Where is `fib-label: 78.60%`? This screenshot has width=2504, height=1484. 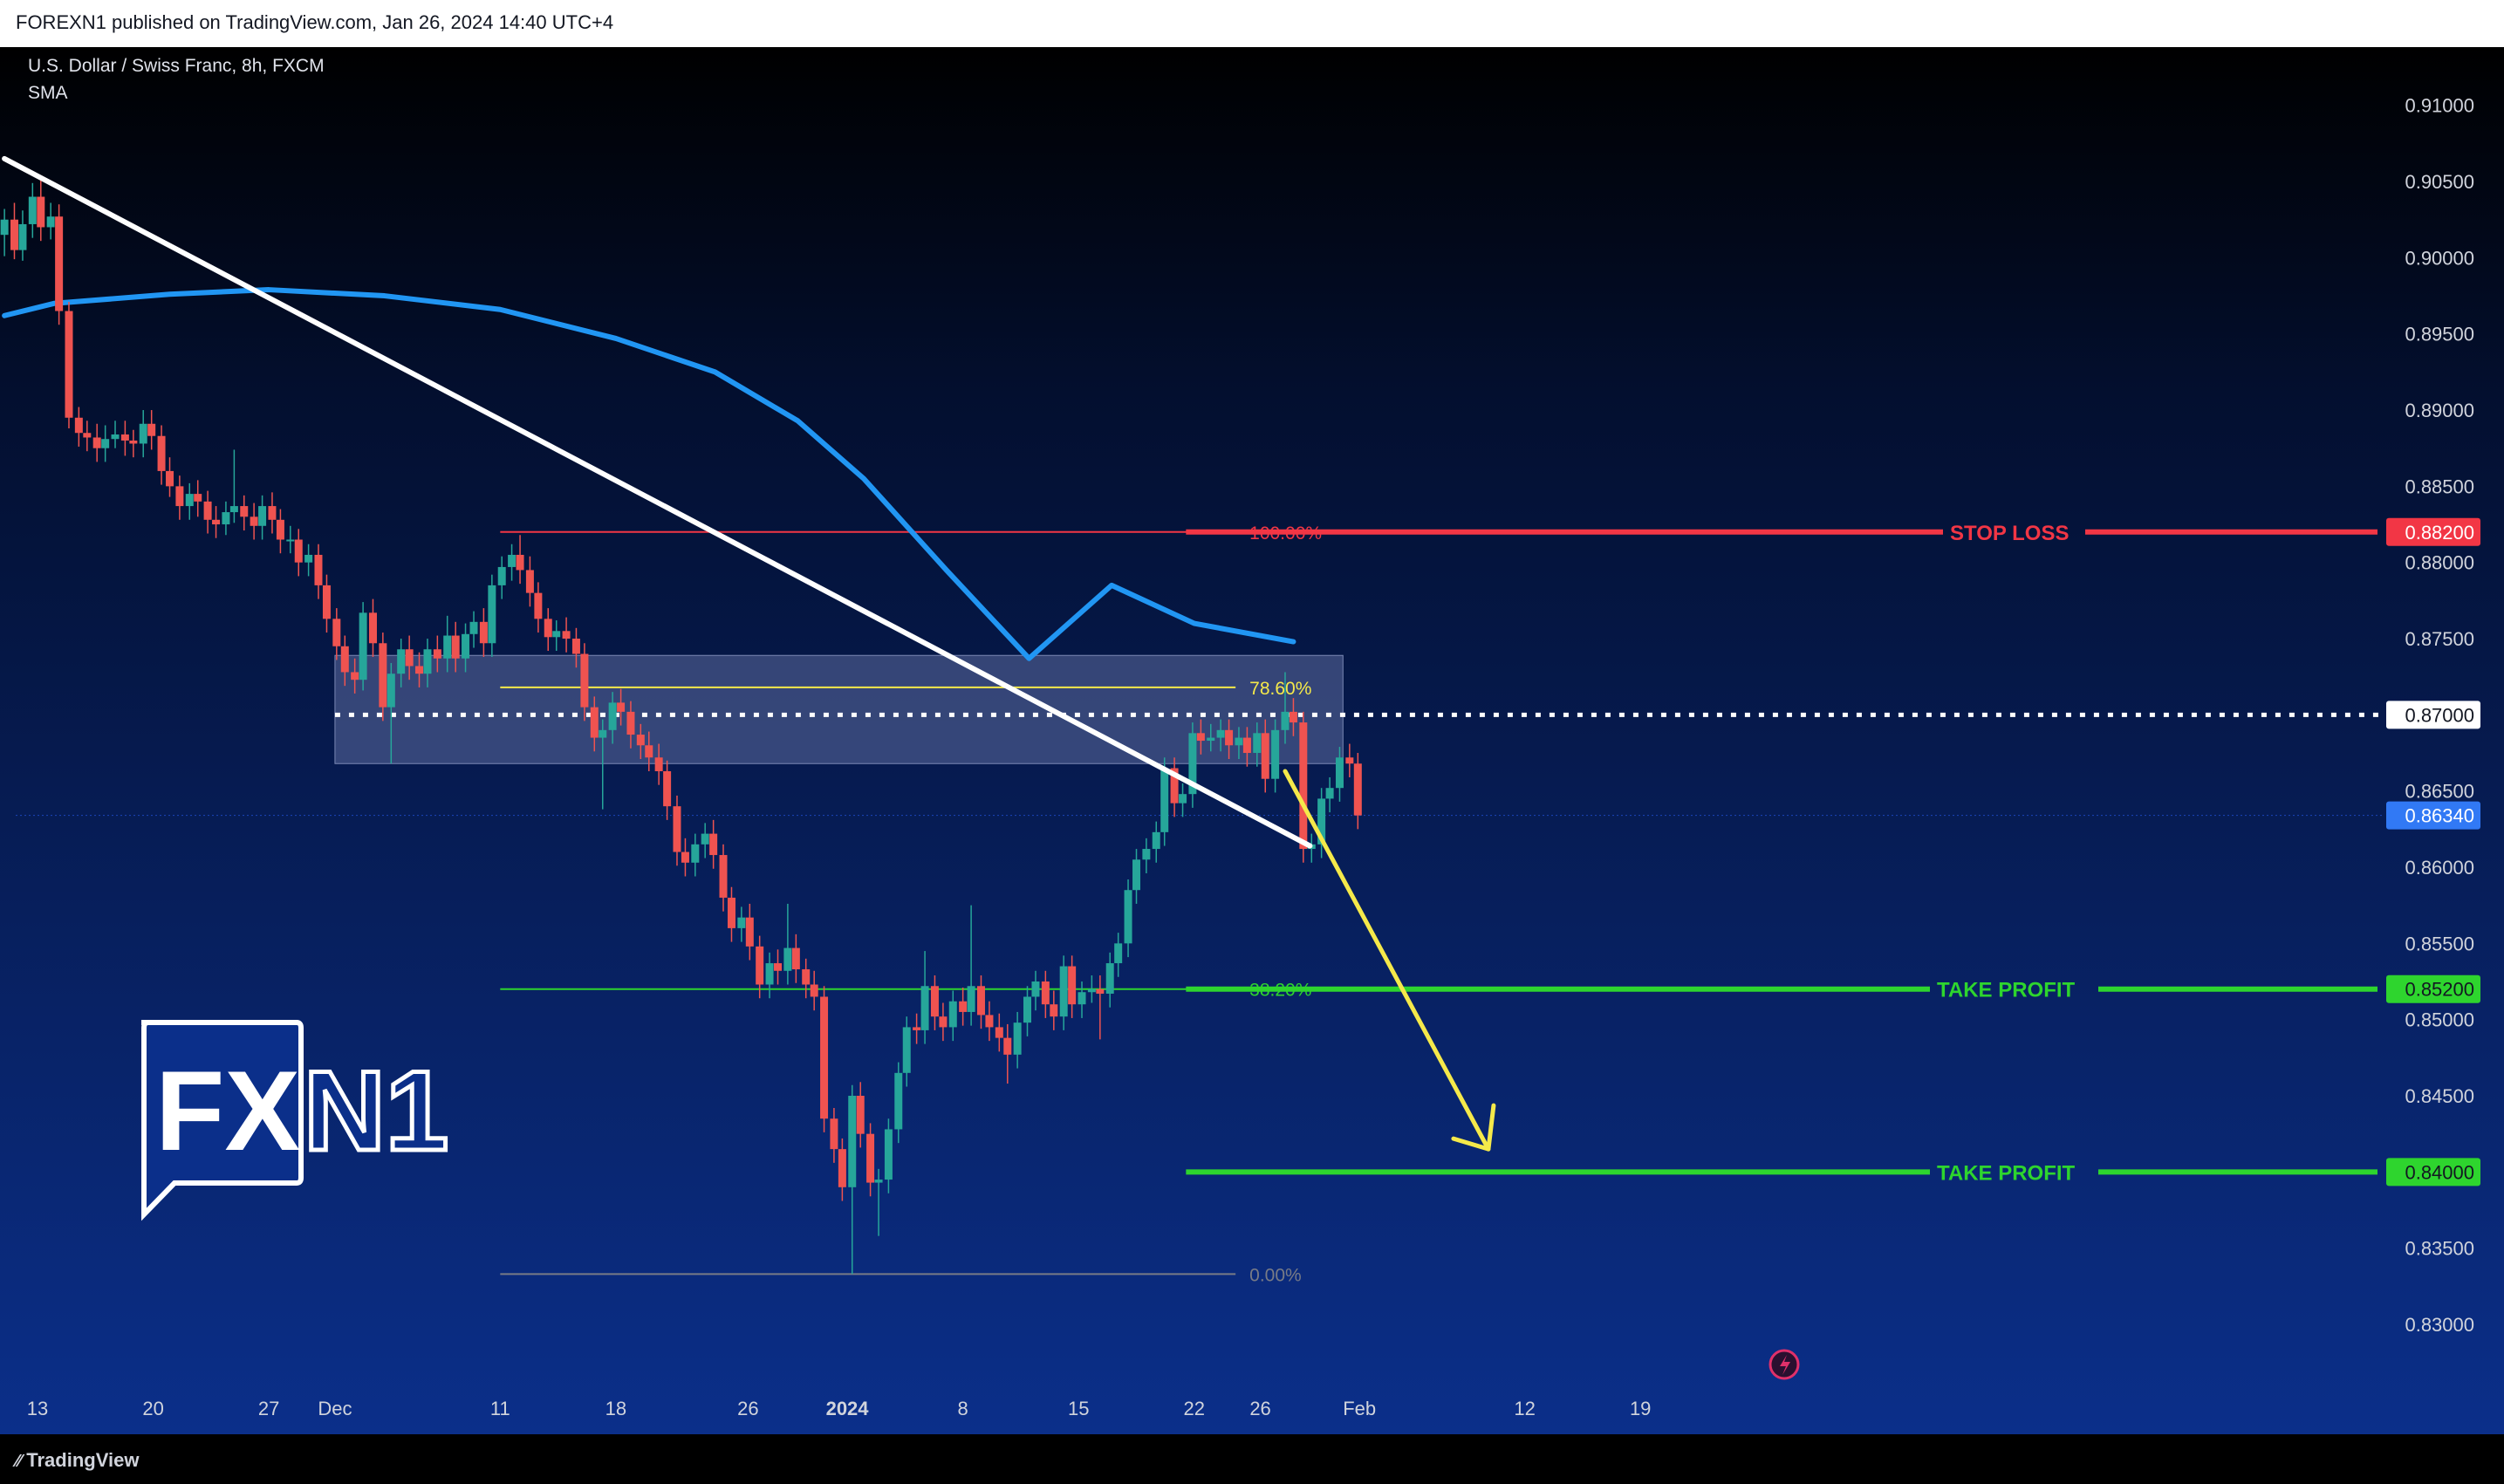 fib-label: 78.60% is located at coordinates (1280, 689).